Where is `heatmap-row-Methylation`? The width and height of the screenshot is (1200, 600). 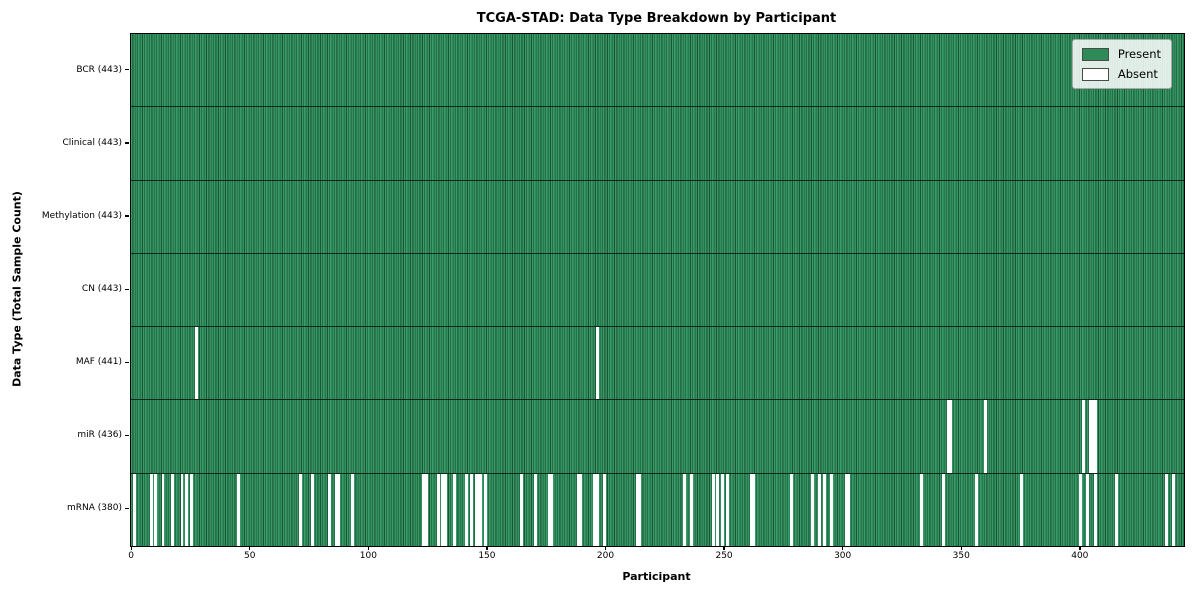
heatmap-row-Methylation is located at coordinates (657, 217).